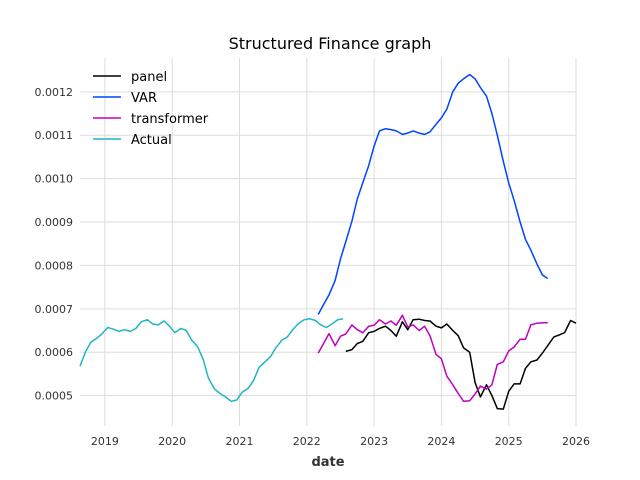 Image resolution: width=640 pixels, height=480 pixels. What do you see at coordinates (374, 441) in the screenshot?
I see `x-tick-label: 2023` at bounding box center [374, 441].